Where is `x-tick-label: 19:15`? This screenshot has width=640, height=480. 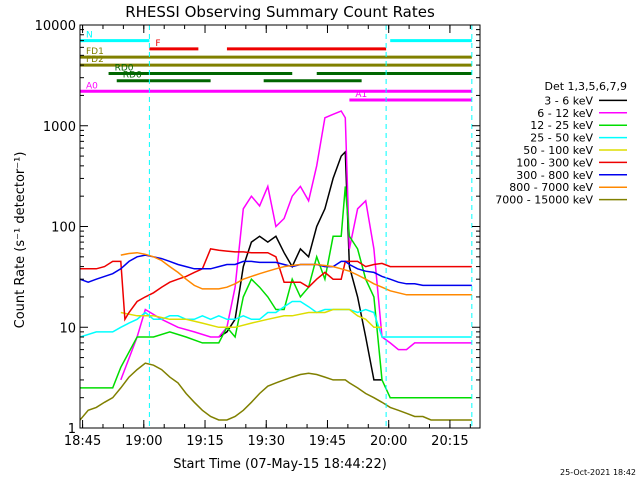
x-tick-label: 19:15 is located at coordinates (204, 441).